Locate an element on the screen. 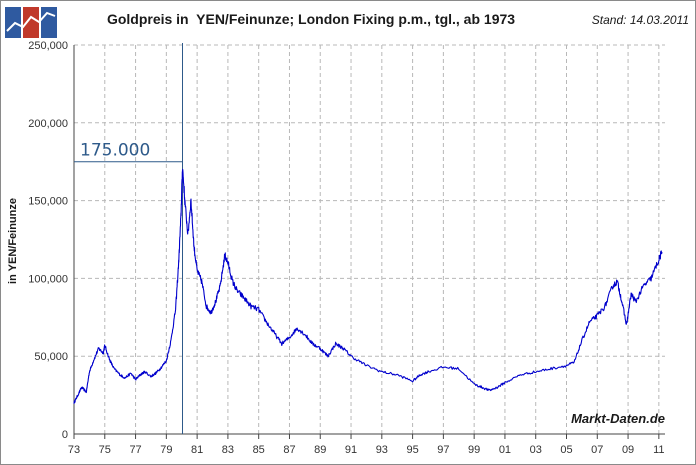  x-tick-label: 11 is located at coordinates (658, 450).